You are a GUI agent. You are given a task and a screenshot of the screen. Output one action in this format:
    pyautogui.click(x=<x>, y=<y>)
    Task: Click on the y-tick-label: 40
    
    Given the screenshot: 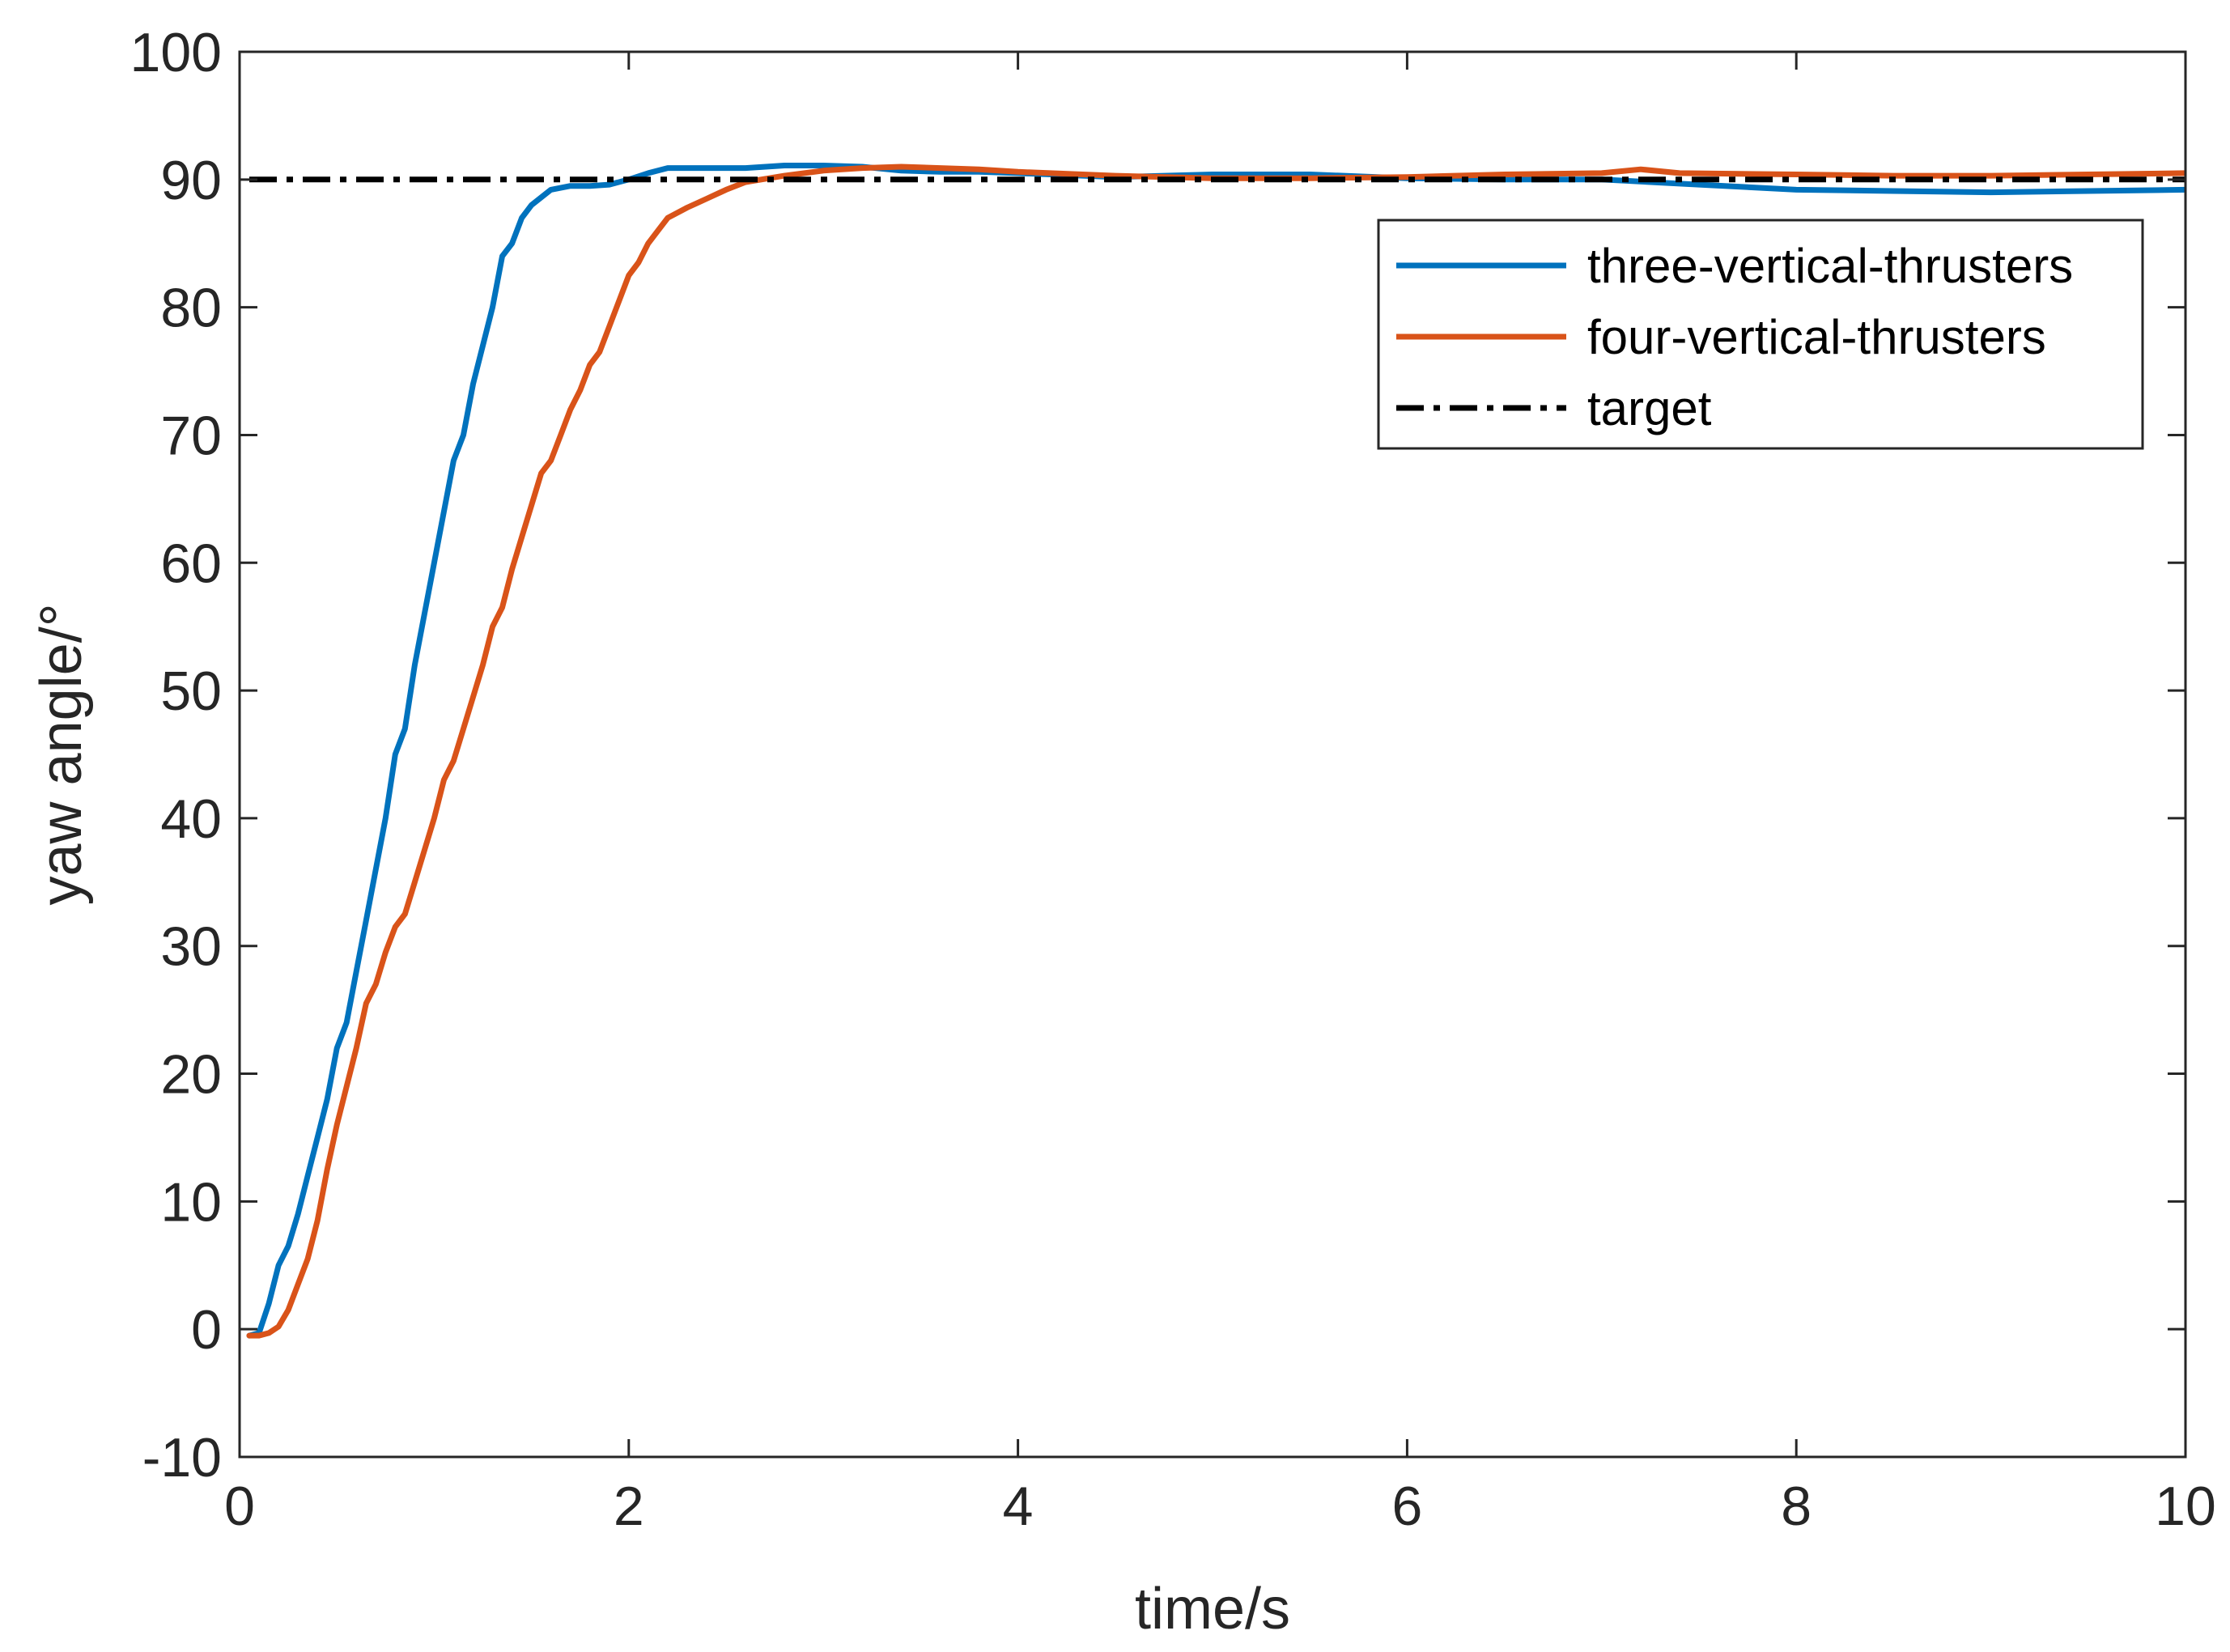 What is the action you would take?
    pyautogui.click(x=191, y=819)
    